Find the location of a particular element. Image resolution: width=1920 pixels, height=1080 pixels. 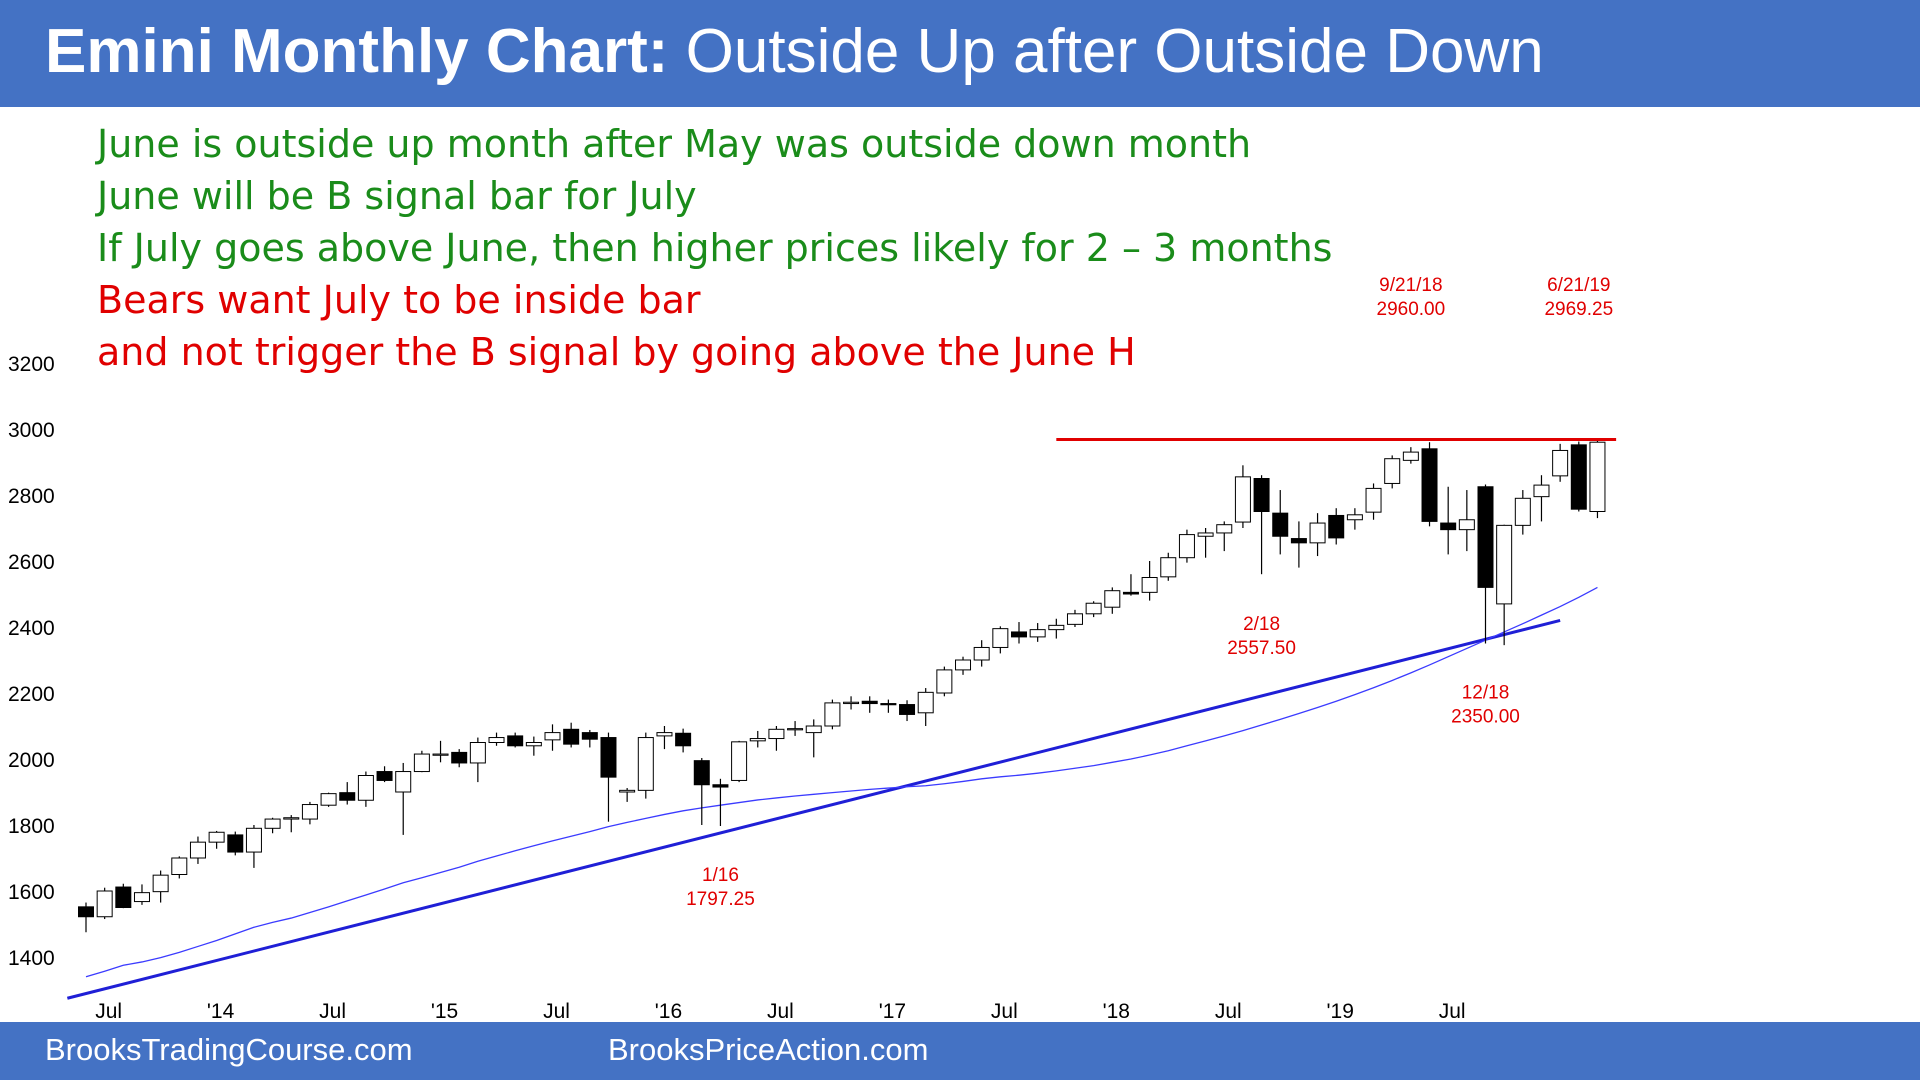

x-tick-label: '14 is located at coordinates (221, 1011).